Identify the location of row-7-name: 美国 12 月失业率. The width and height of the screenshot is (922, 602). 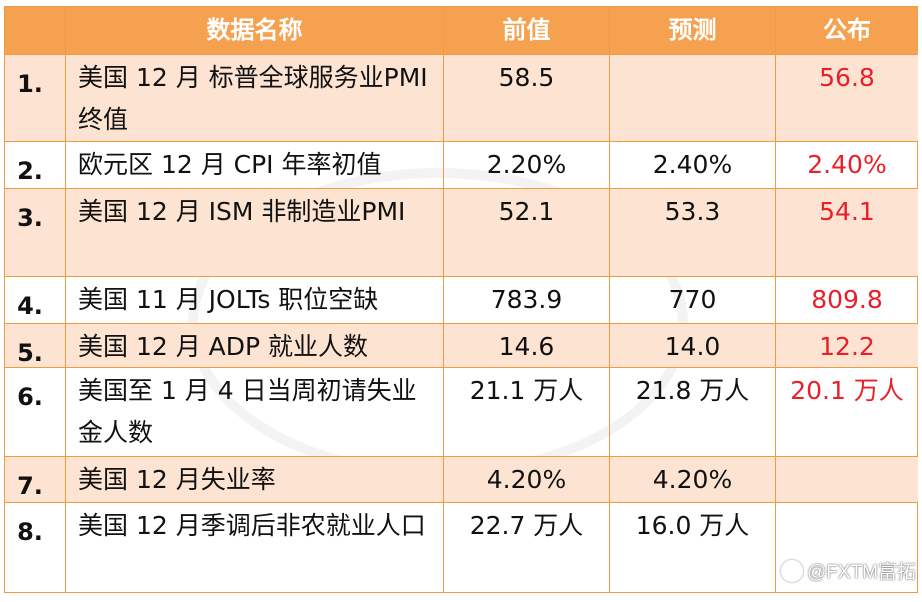
(254, 479).